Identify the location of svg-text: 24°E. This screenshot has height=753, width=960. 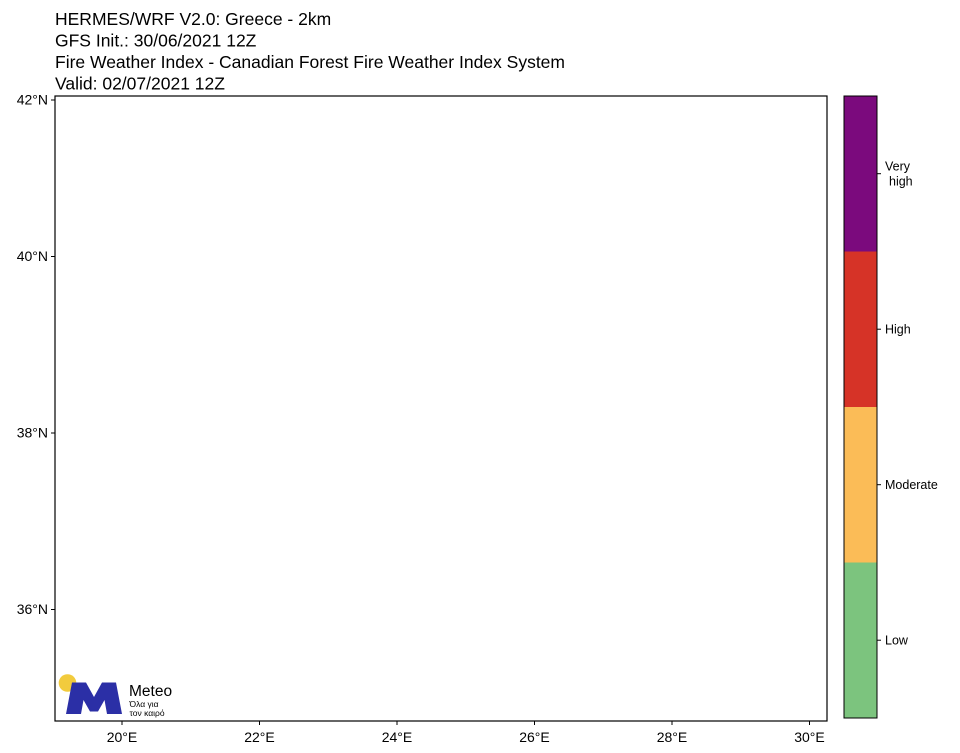
(397, 737).